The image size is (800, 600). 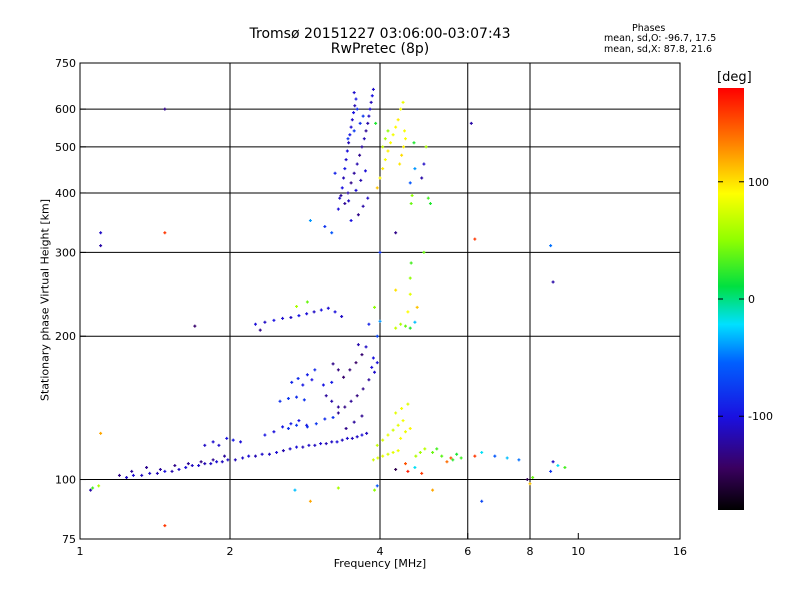 I want to click on x-axis-label: Frequency [MHz], so click(x=380, y=563).